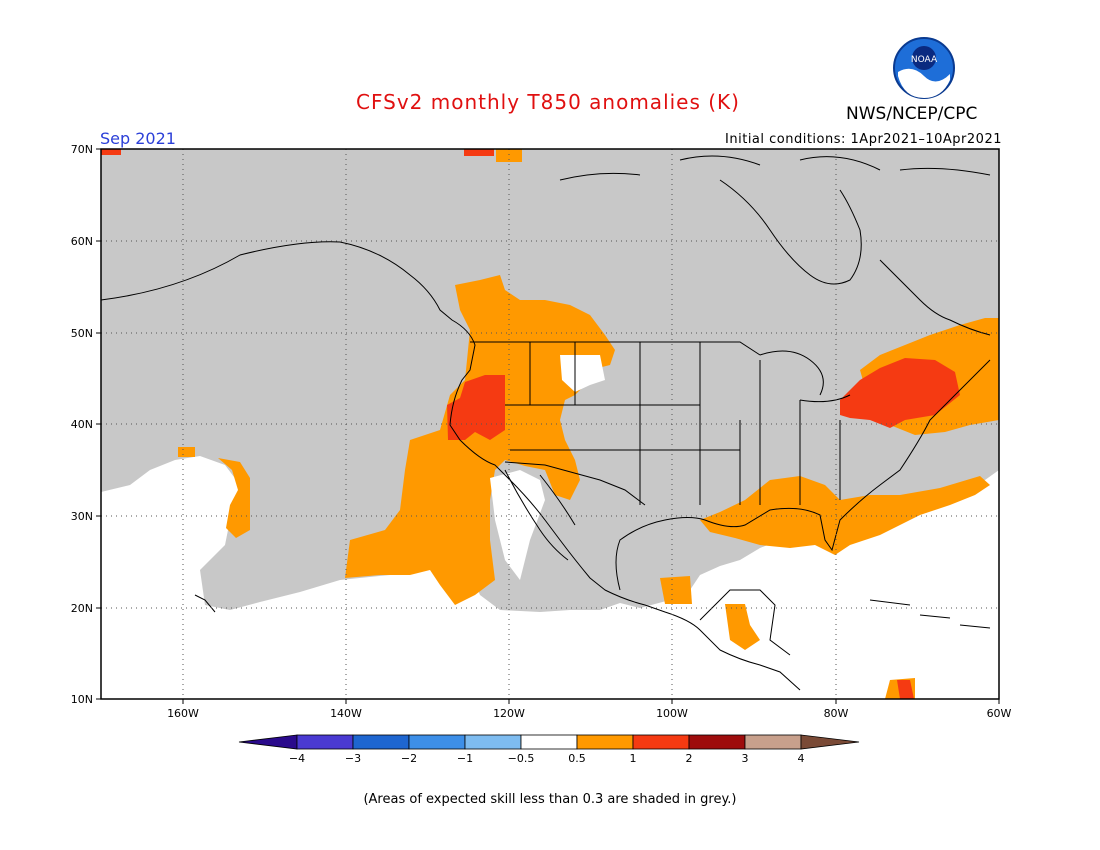  I want to click on colorbar-label: −2, so click(409, 758).